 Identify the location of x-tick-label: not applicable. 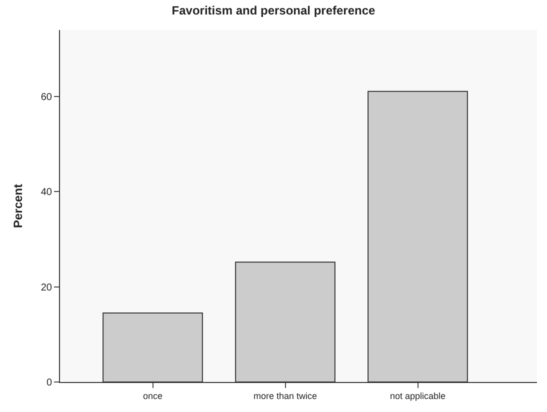
(418, 395).